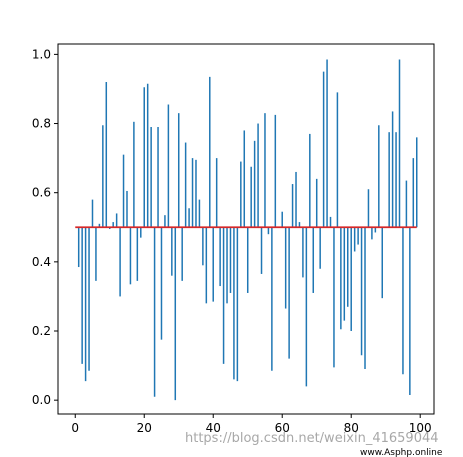 Image resolution: width=463 pixels, height=457 pixels. Describe the element at coordinates (282, 428) in the screenshot. I see `x-tick-label: 60` at that location.